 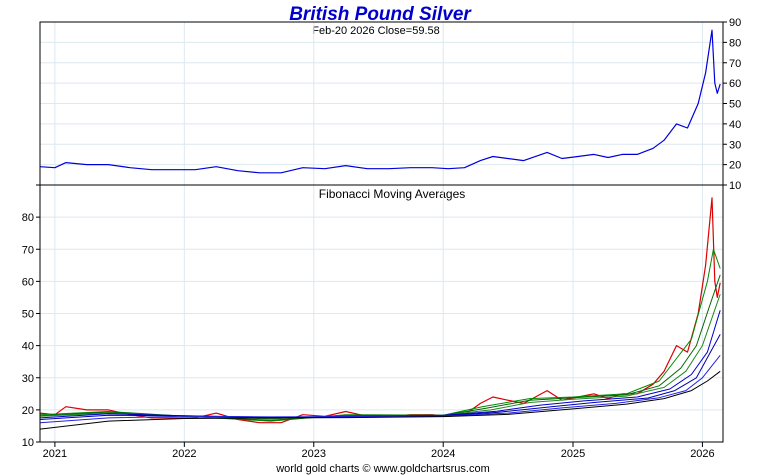 I want to click on upper-ytick-label-90: 90, so click(x=735, y=23).